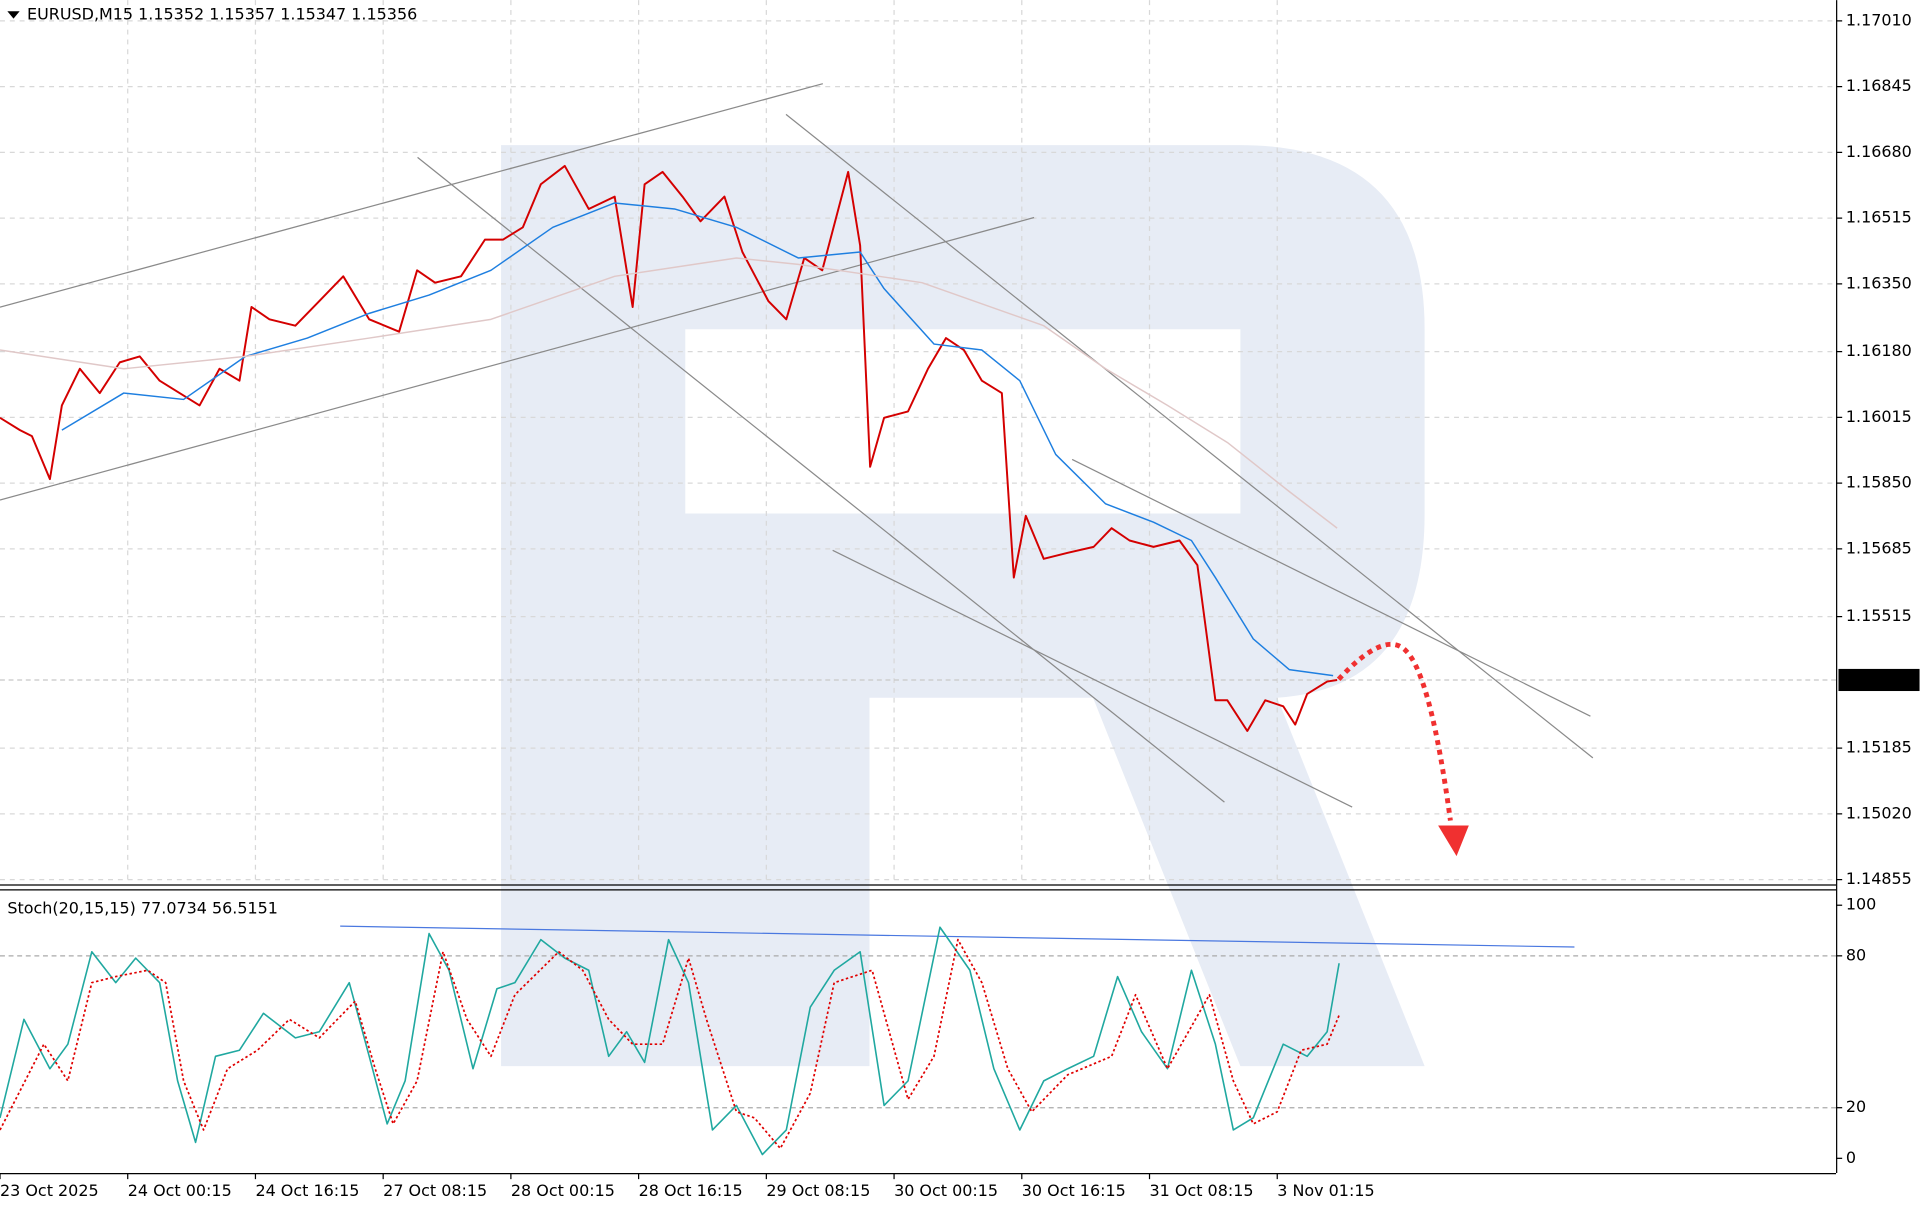  I want to click on y-tick-label: 1.16180, so click(1879, 350).